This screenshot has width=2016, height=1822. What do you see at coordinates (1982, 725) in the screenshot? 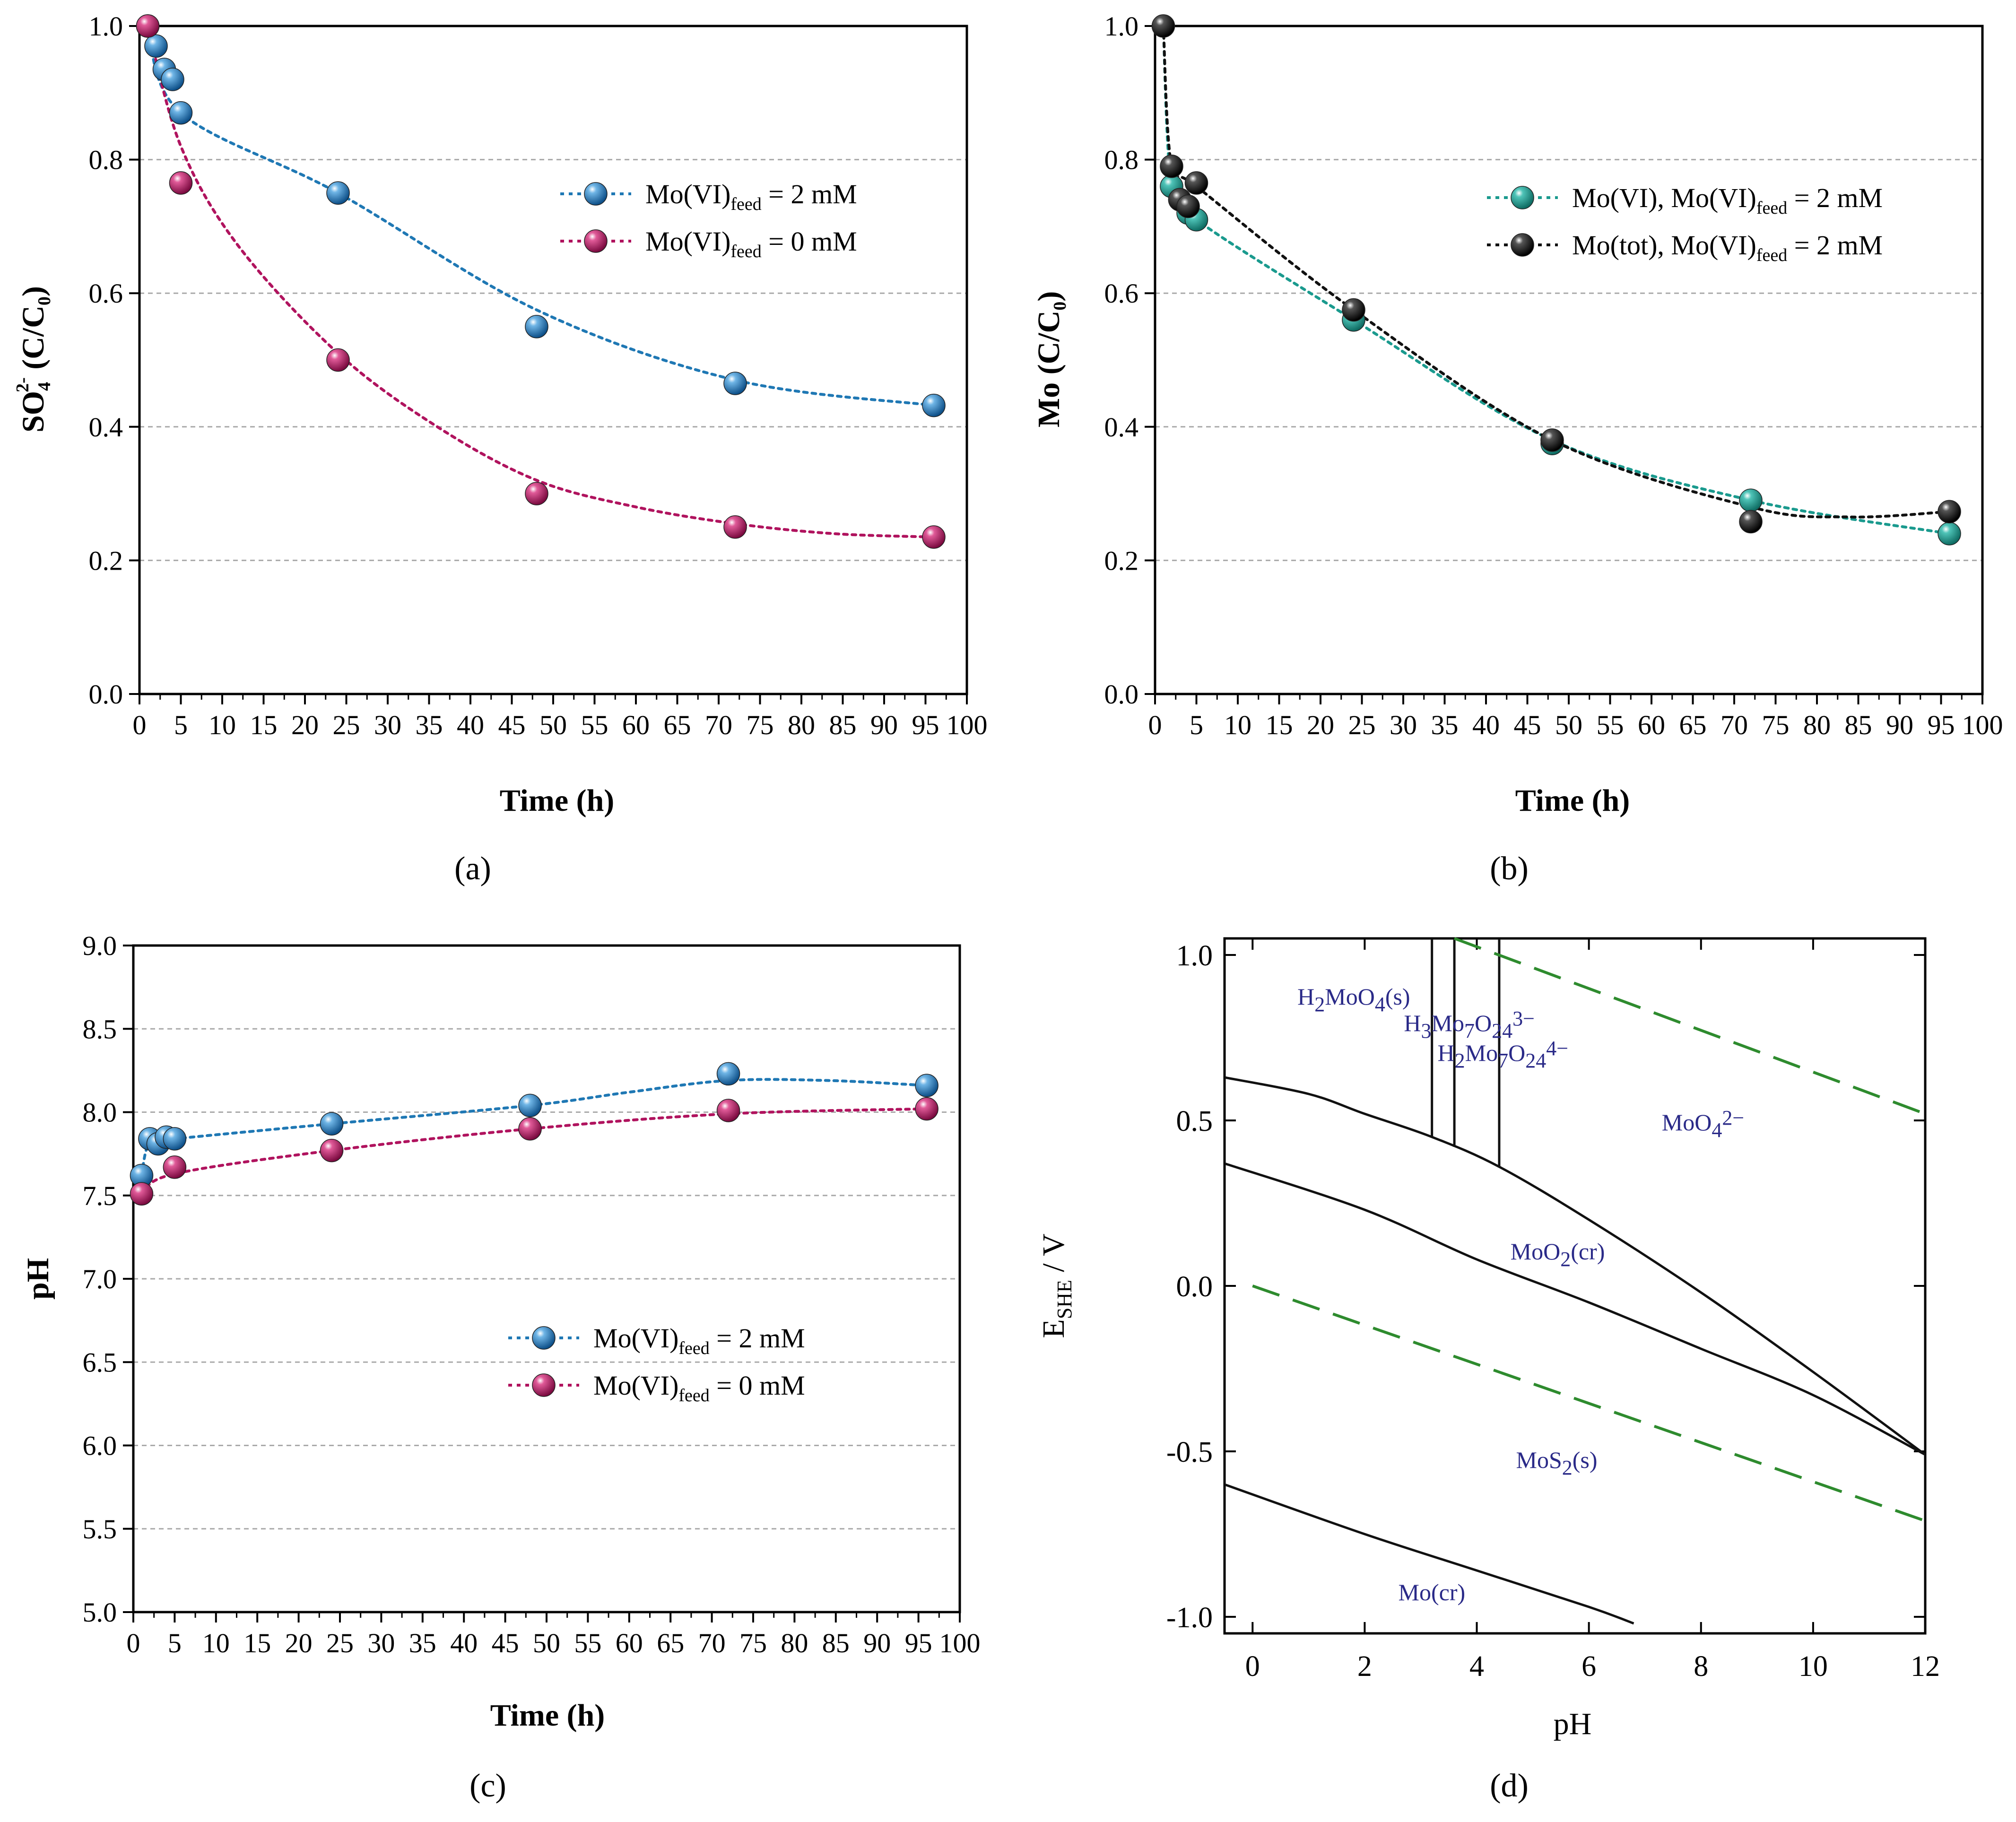
I see `b-xtick-label: 100` at bounding box center [1982, 725].